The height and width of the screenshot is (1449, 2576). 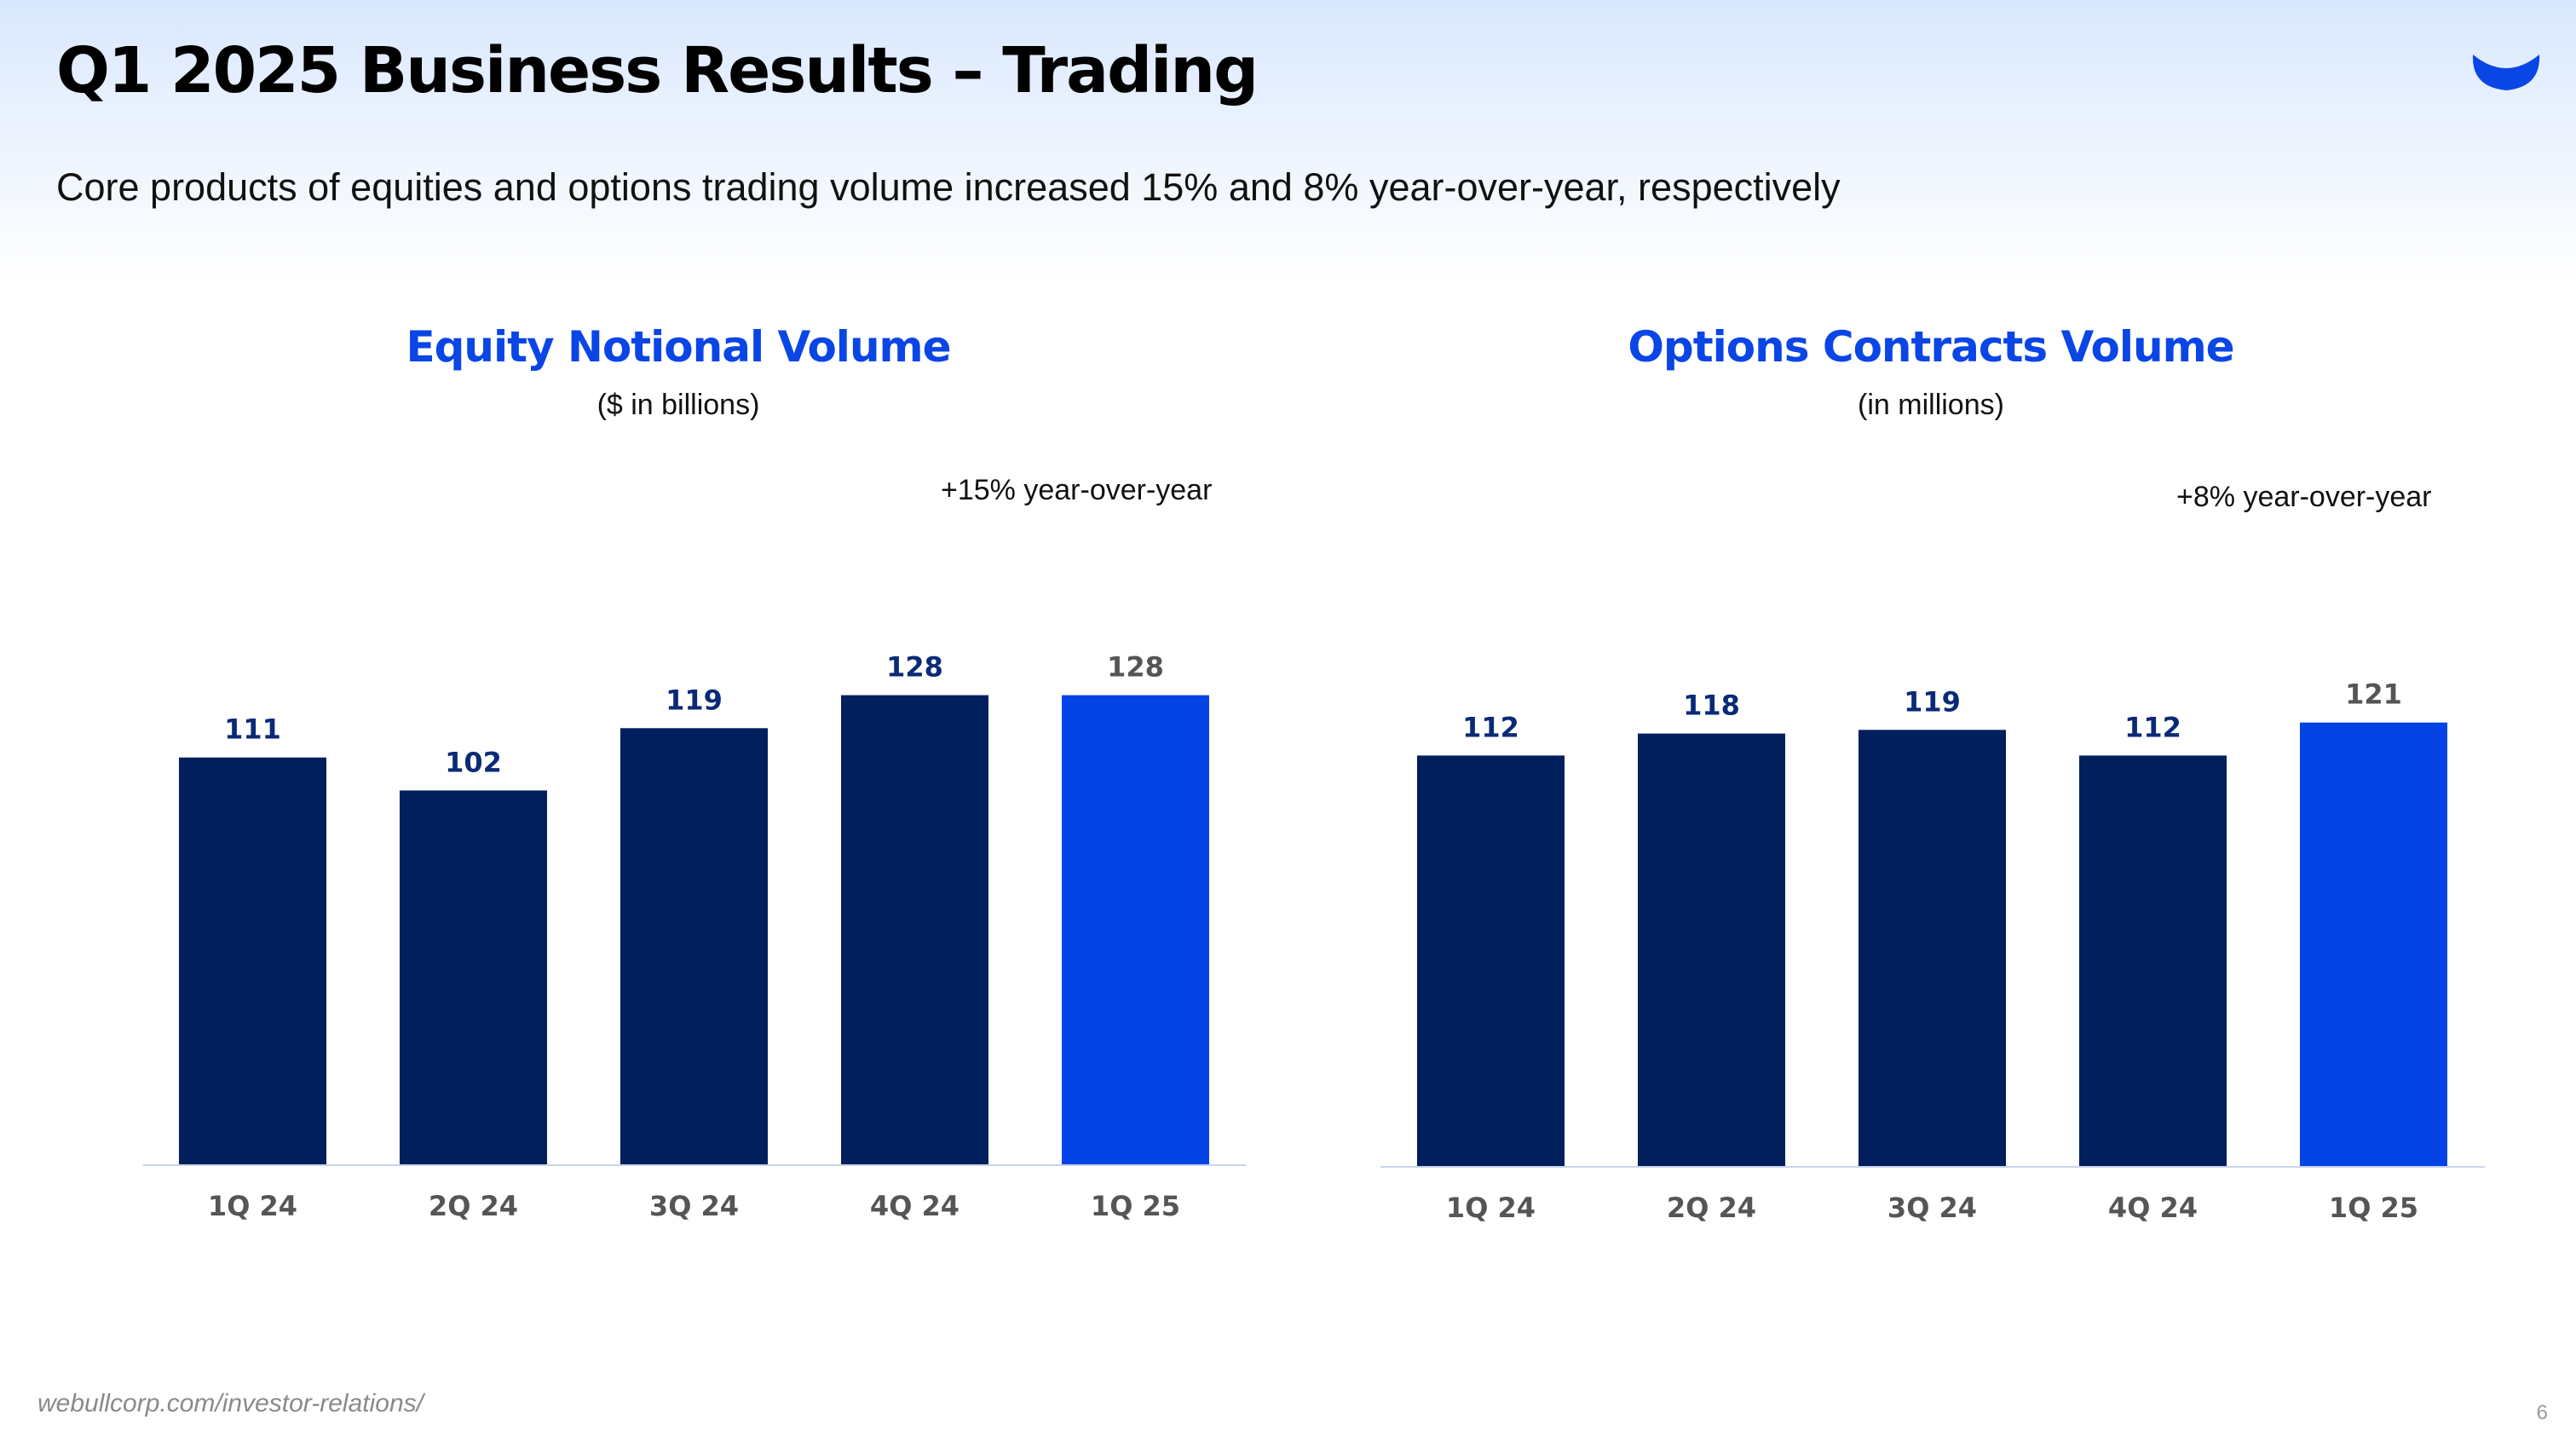 What do you see at coordinates (694, 1206) in the screenshot?
I see `equity-x-tick-label: 3Q 24` at bounding box center [694, 1206].